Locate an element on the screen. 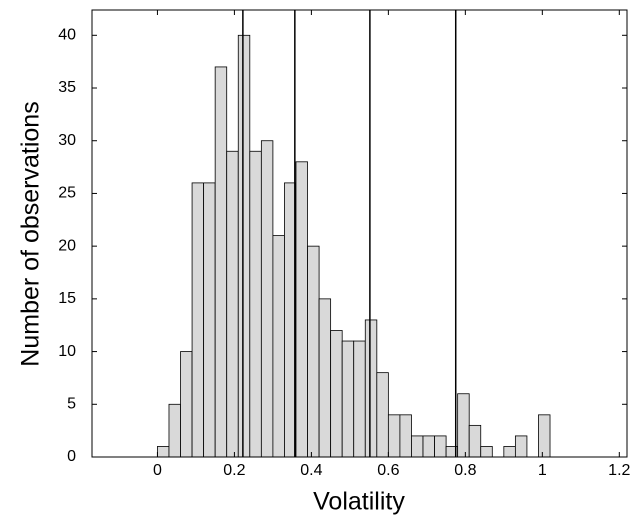 The width and height of the screenshot is (633, 523). y-tick-label: 15 is located at coordinates (67, 298).